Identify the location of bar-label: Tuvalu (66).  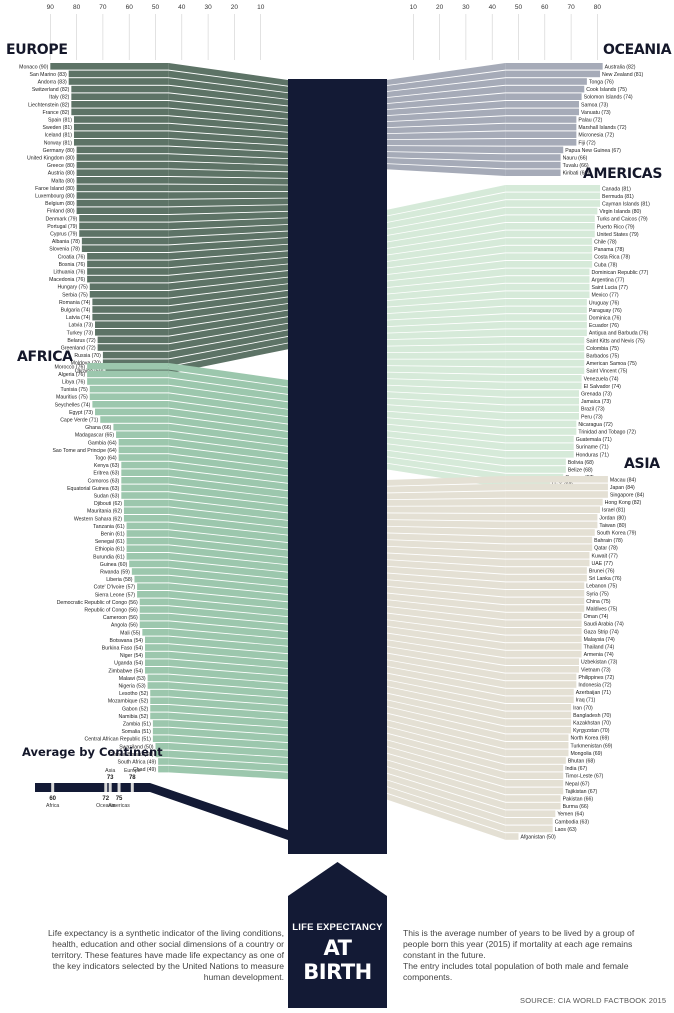
(576, 166).